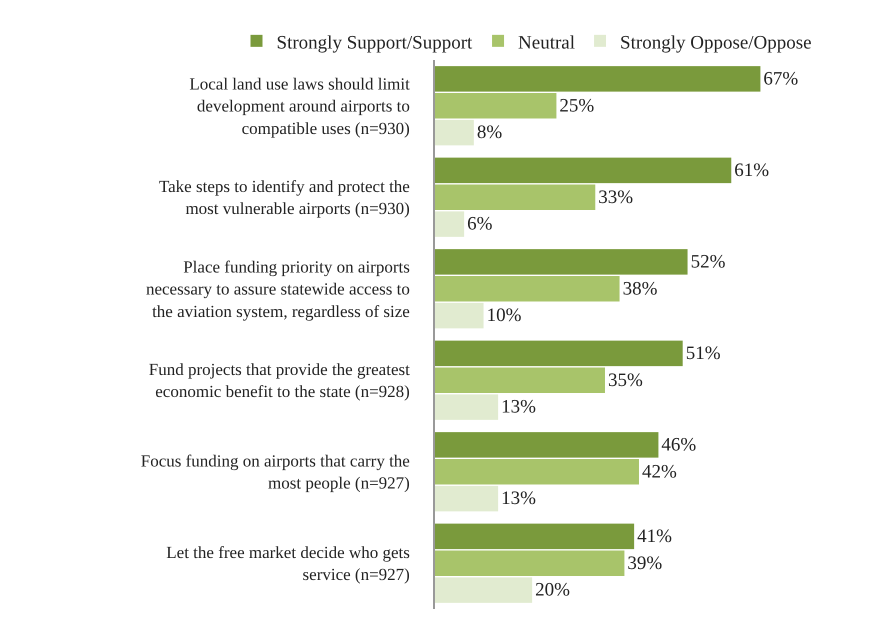 This screenshot has height=619, width=872. Describe the element at coordinates (654, 536) in the screenshot. I see `data-label: 41%` at that location.